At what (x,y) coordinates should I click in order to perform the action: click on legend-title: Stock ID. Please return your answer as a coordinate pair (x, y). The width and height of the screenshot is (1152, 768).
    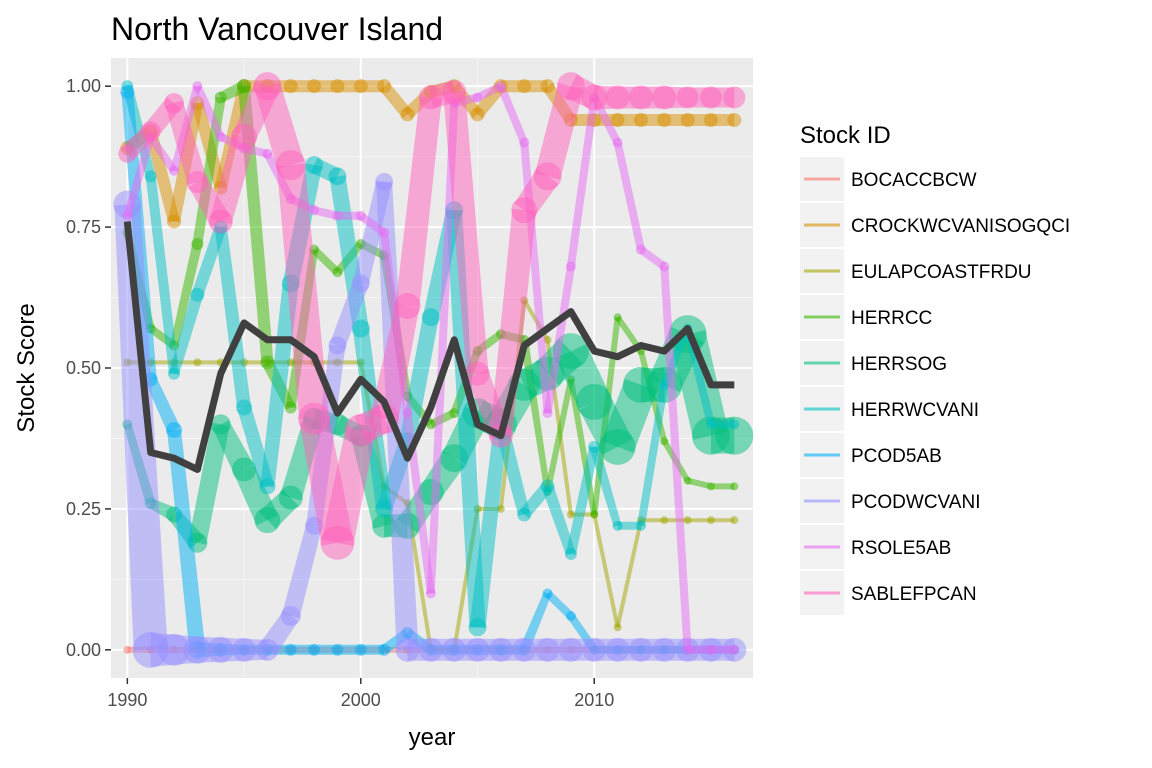
    Looking at the image, I should click on (845, 135).